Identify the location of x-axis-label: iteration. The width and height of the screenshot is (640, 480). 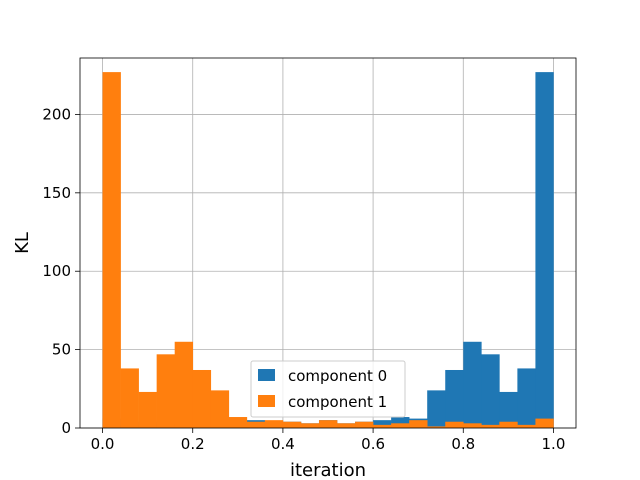
(328, 470).